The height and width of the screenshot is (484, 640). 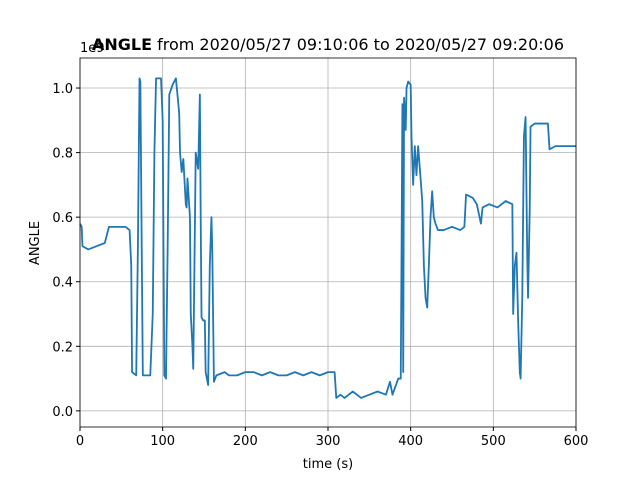 What do you see at coordinates (62, 89) in the screenshot?
I see `y-tick-label: 1.0` at bounding box center [62, 89].